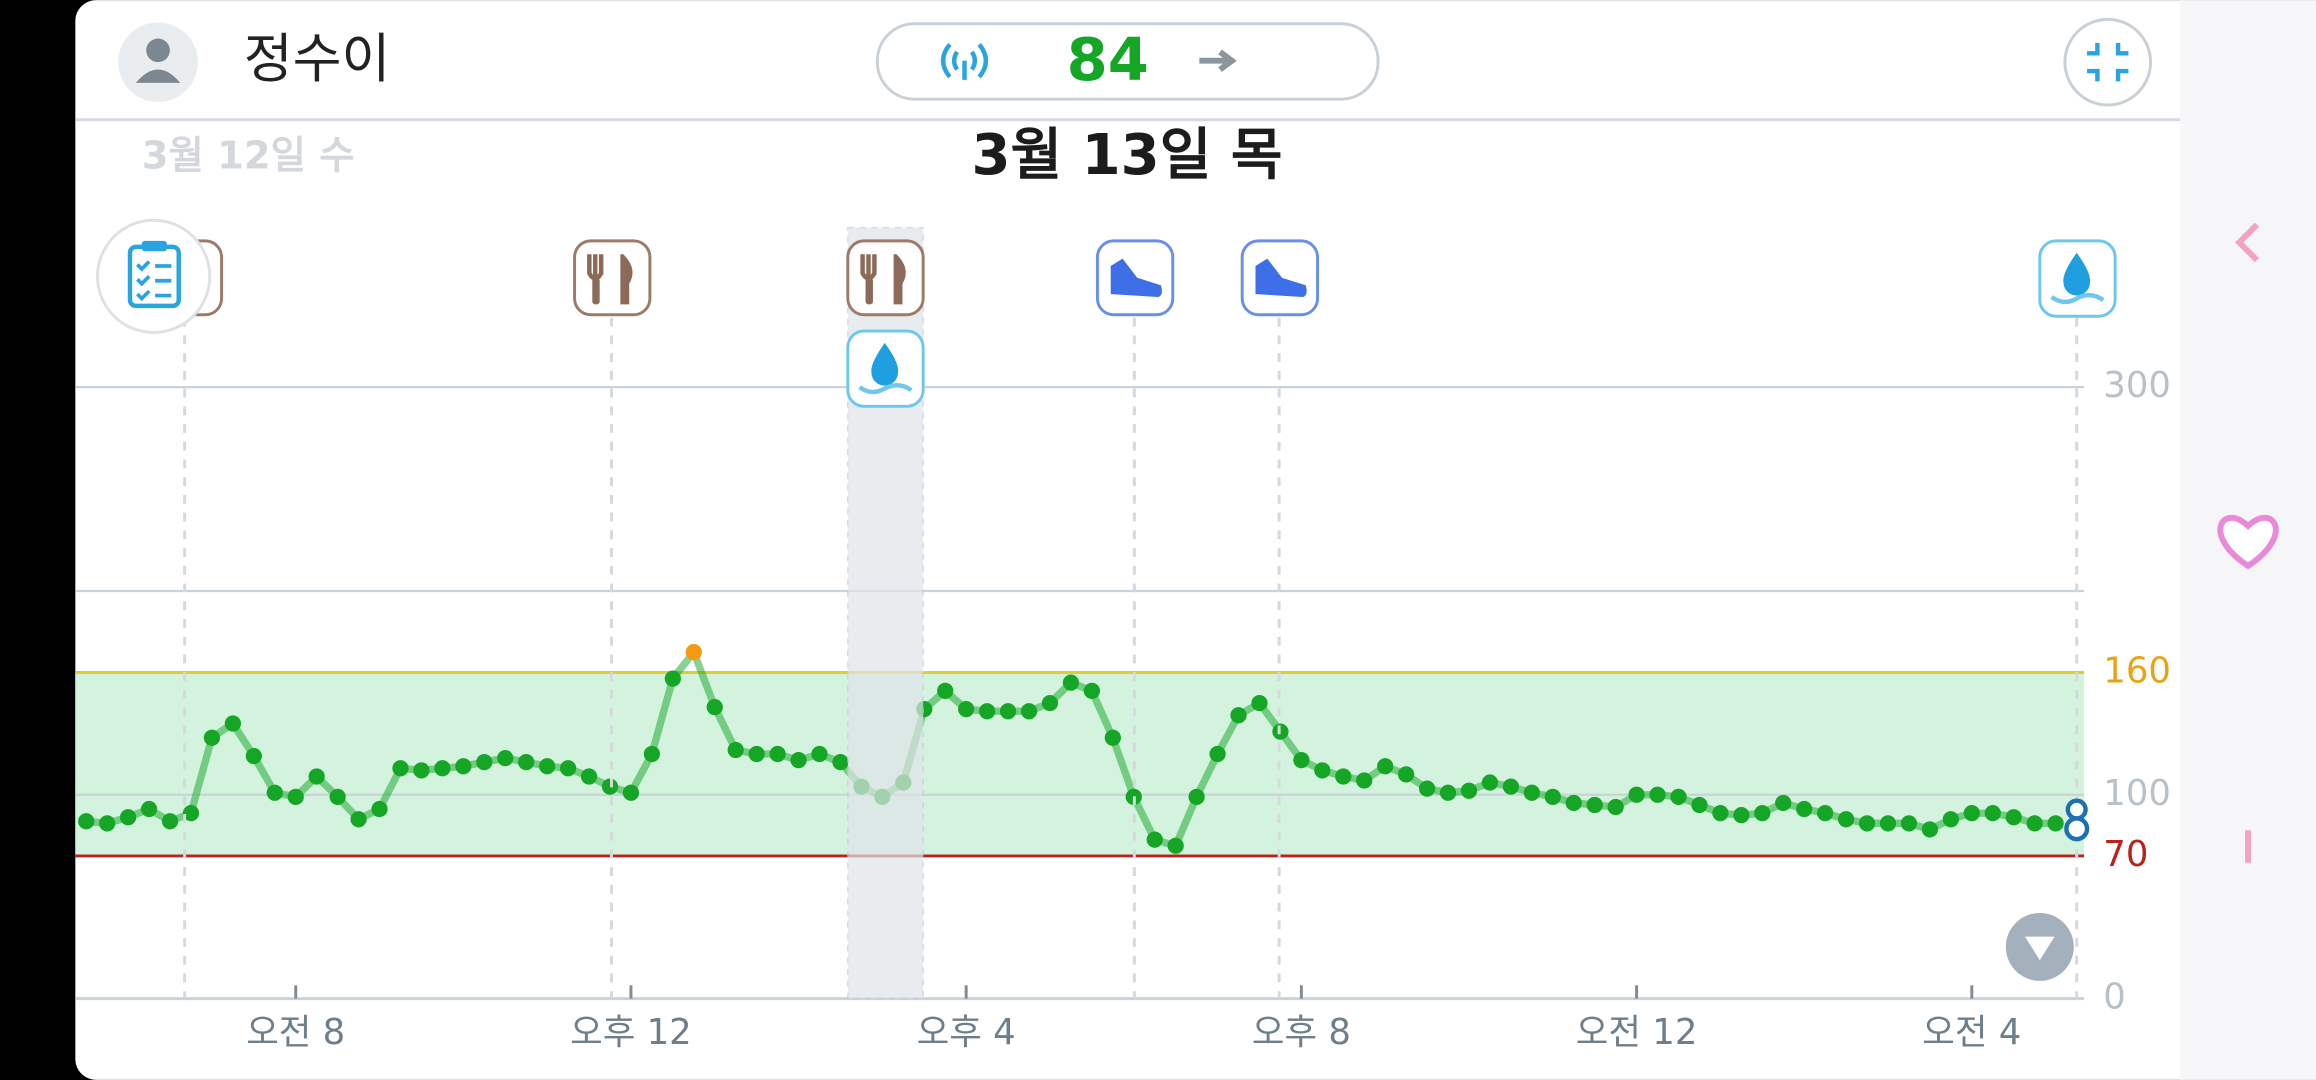 This screenshot has height=1080, width=2316. Describe the element at coordinates (1971, 1032) in the screenshot. I see `x-tick-label: 오전 4` at that location.